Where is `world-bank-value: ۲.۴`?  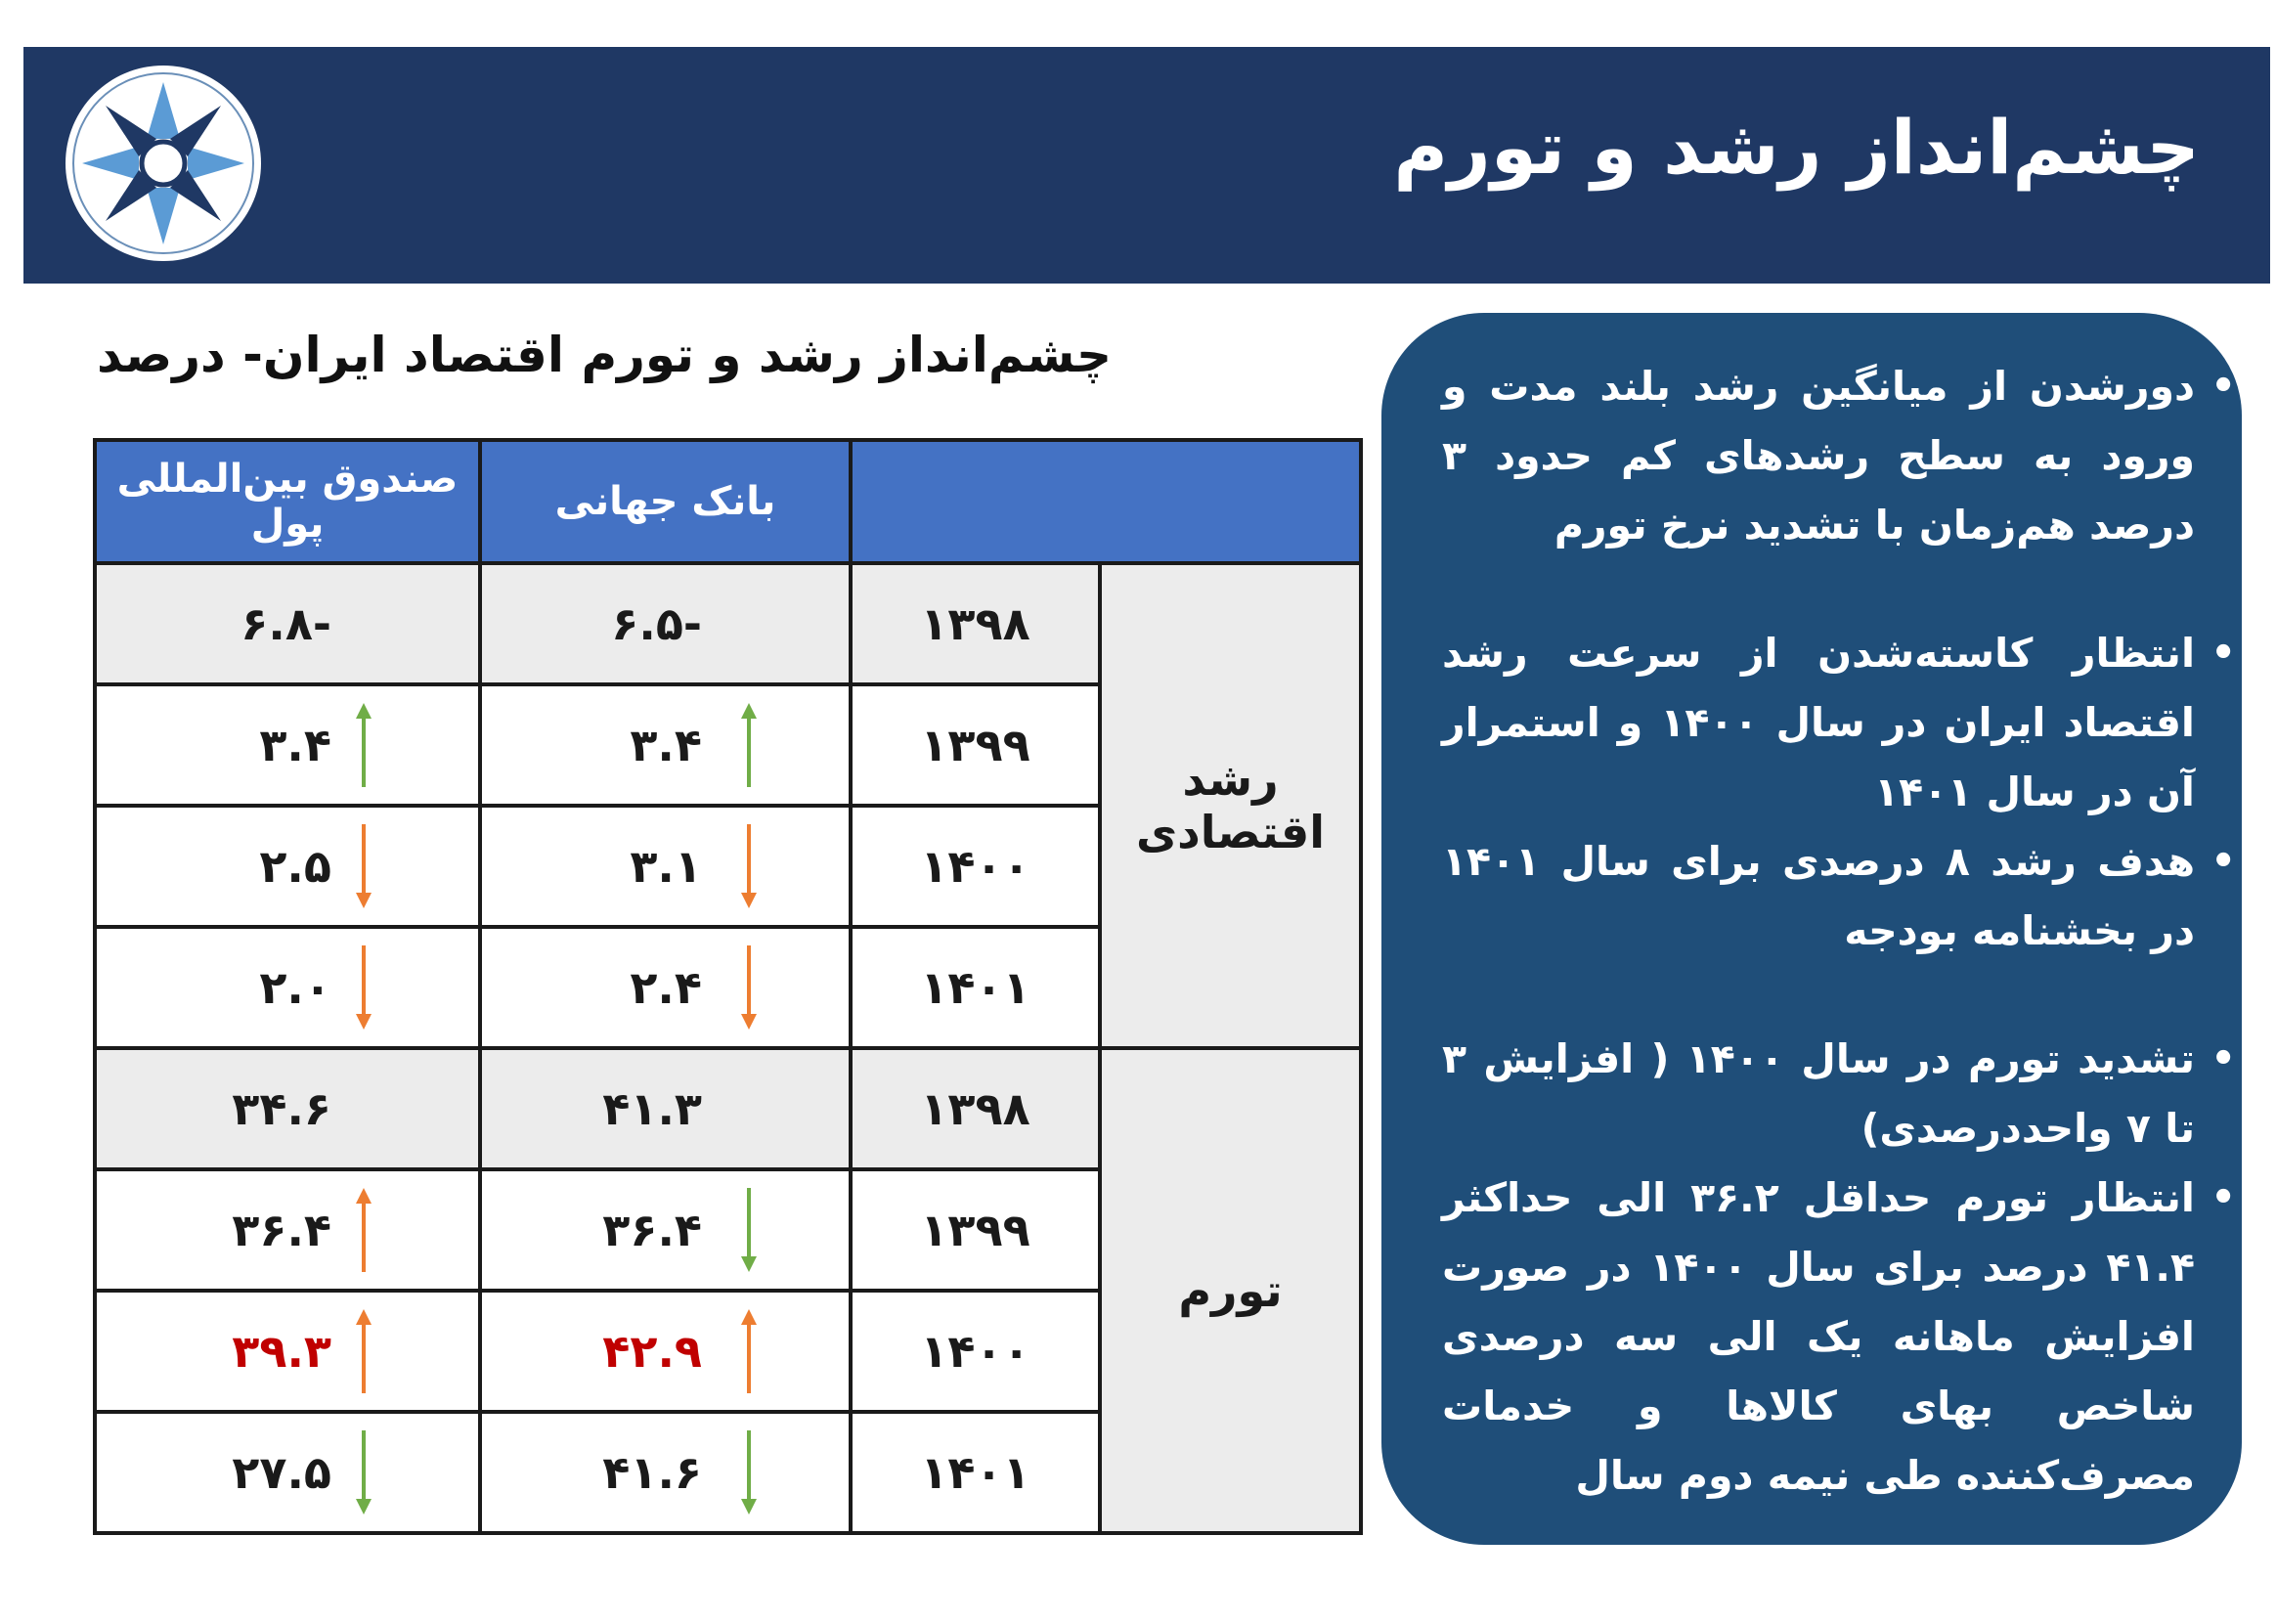 world-bank-value: ۲.۴ is located at coordinates (666, 988).